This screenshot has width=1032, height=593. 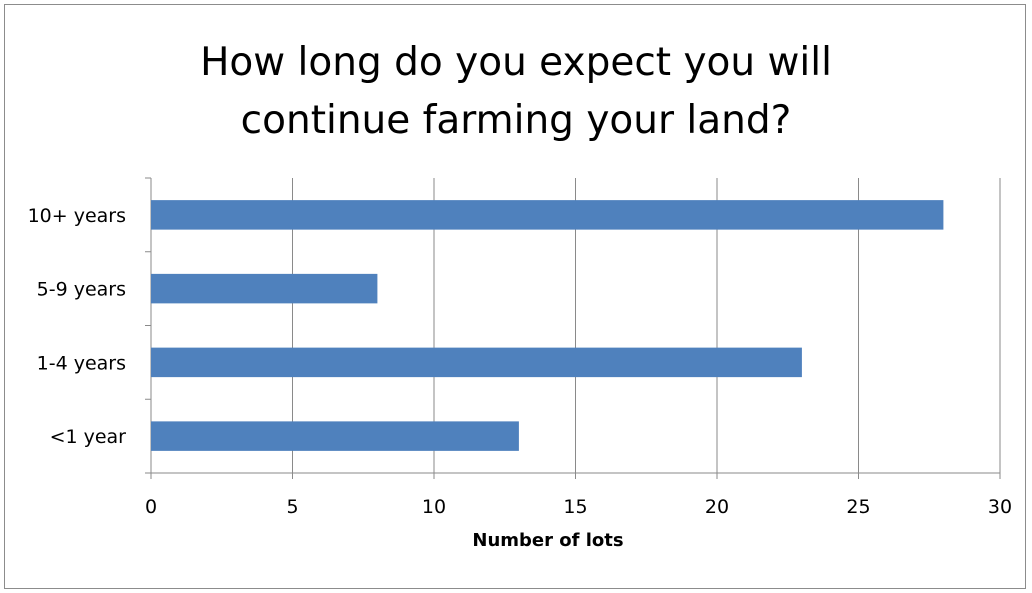 I want to click on category-label: 1-4 years, so click(x=81, y=363).